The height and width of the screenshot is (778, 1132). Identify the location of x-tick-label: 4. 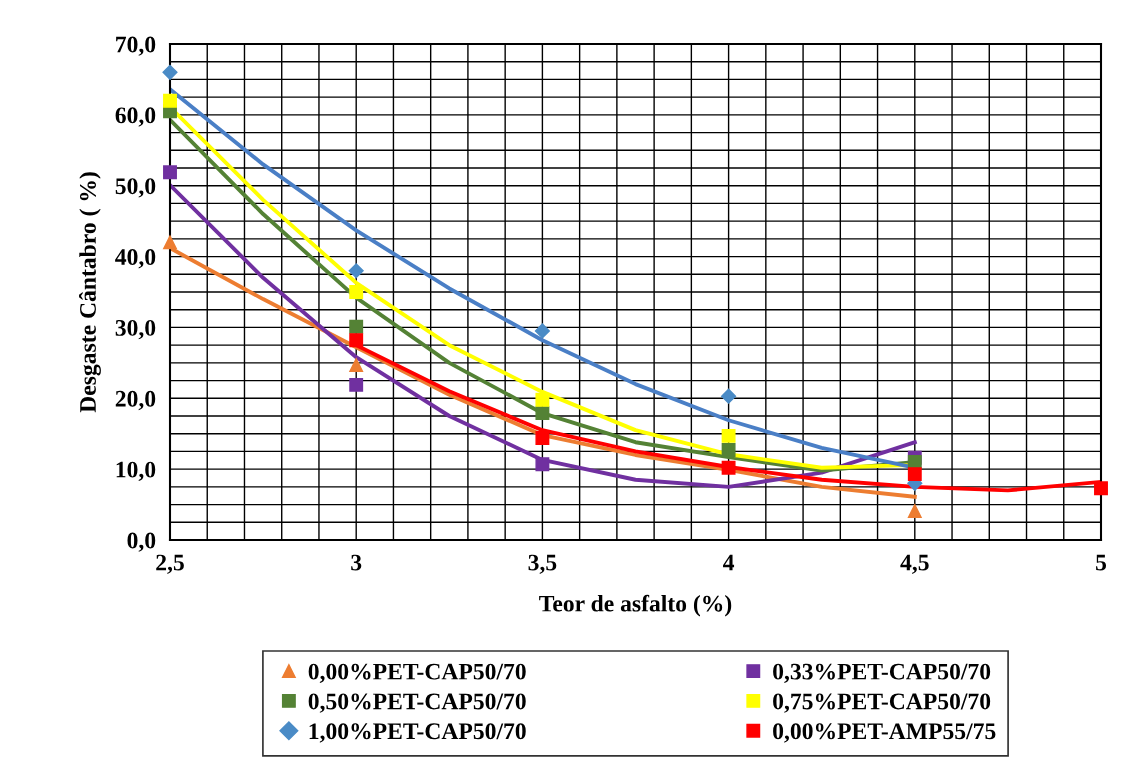
(729, 562).